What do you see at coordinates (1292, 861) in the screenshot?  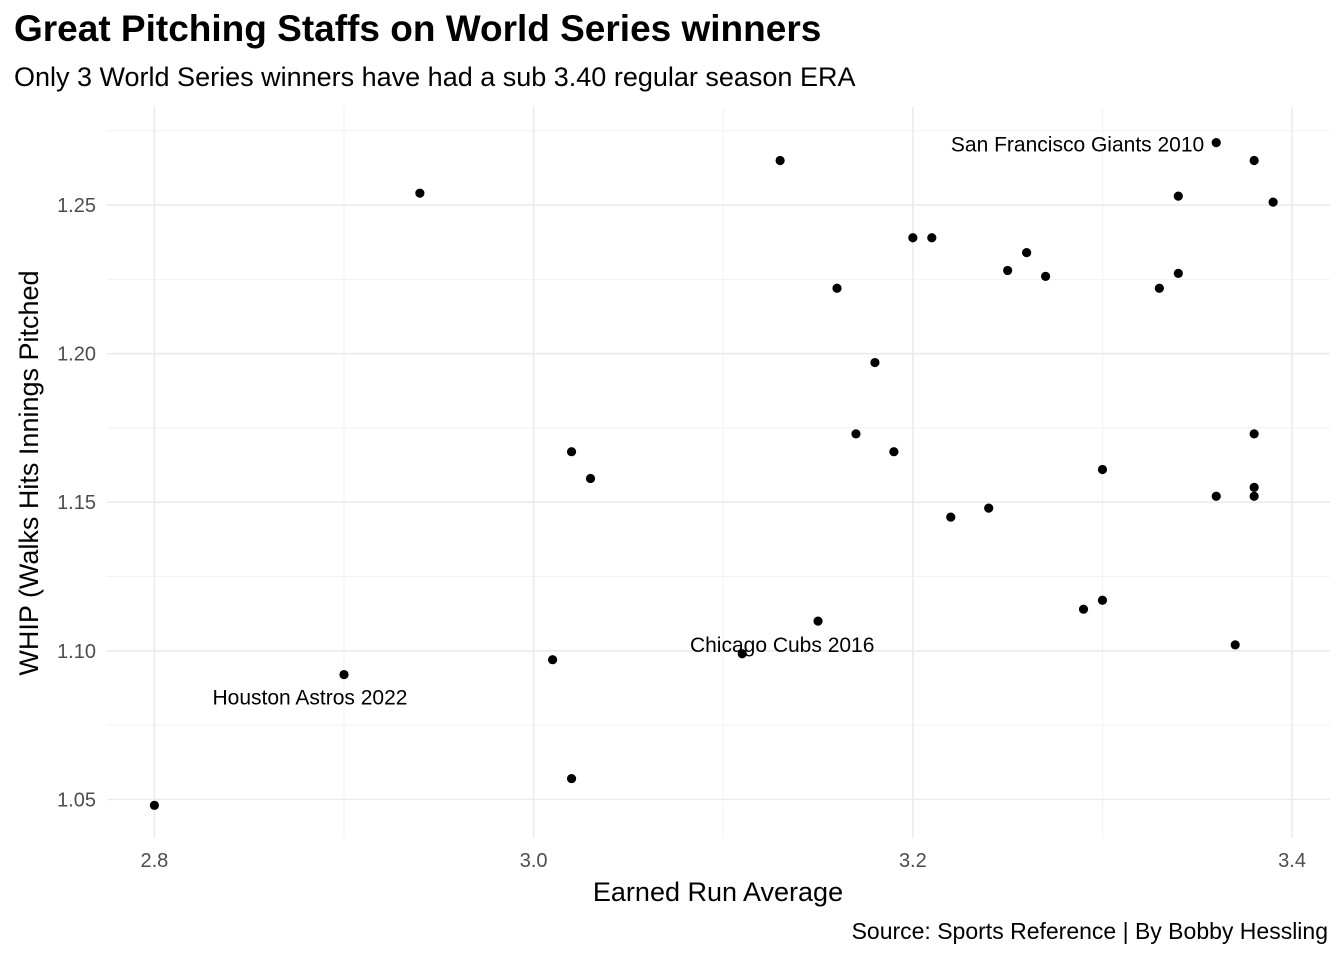 I see `x-tick-label: 3.4` at bounding box center [1292, 861].